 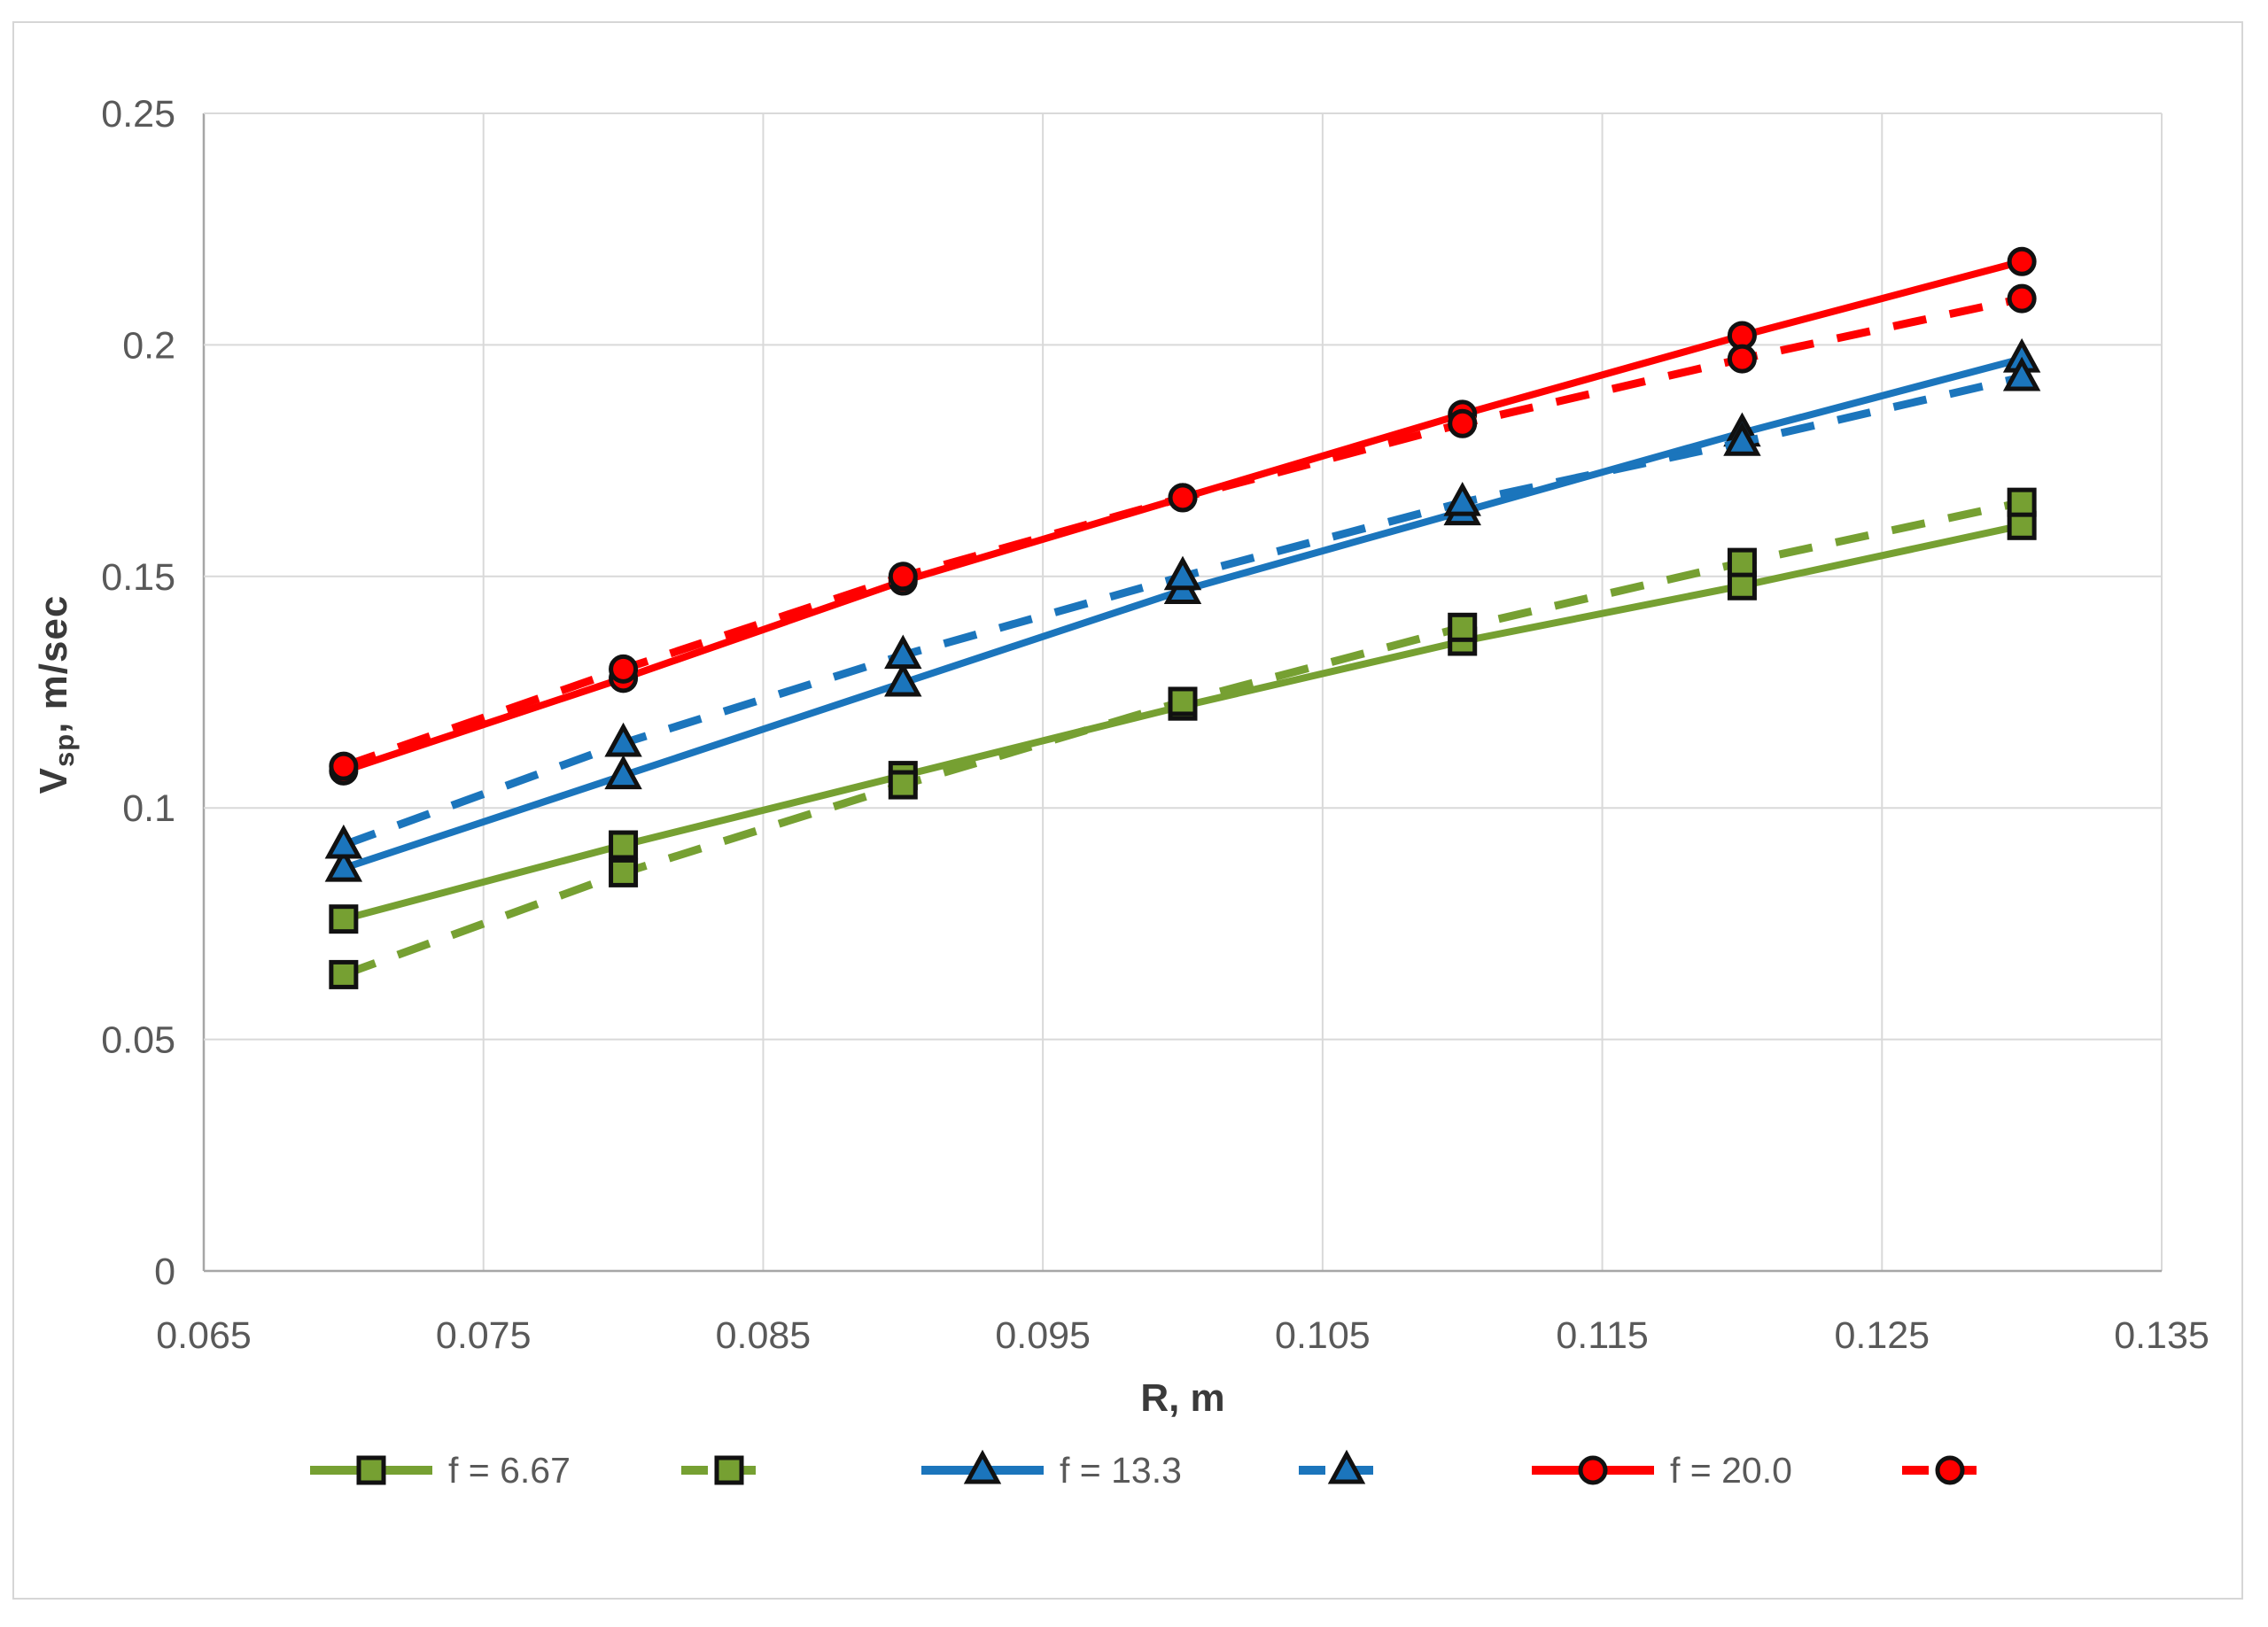 I want to click on legend-label: f = 13.3, so click(x=1121, y=1470).